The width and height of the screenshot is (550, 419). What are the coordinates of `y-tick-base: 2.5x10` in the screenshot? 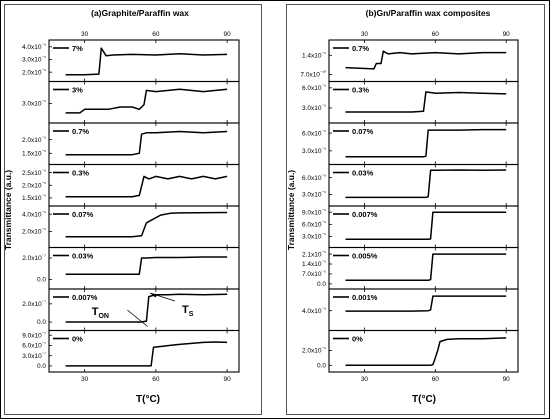 It's located at (32, 173).